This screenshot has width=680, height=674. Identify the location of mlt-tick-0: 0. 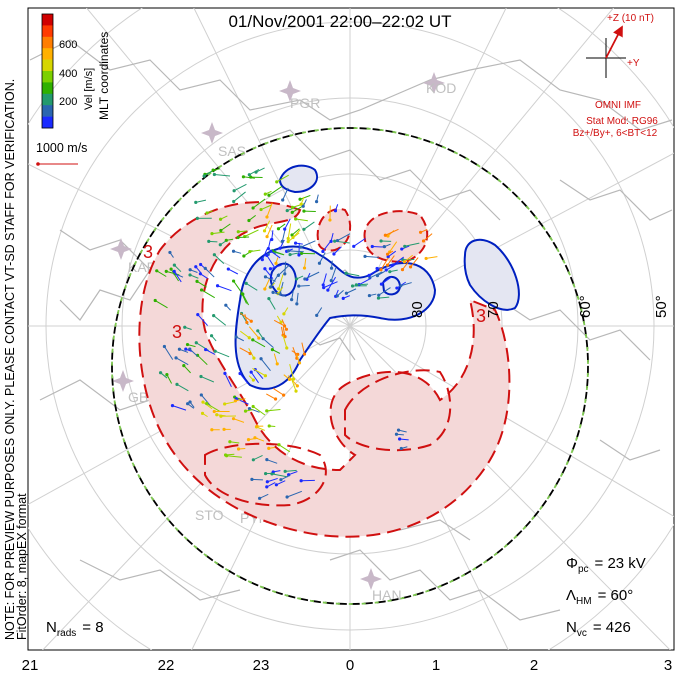
(350, 665).